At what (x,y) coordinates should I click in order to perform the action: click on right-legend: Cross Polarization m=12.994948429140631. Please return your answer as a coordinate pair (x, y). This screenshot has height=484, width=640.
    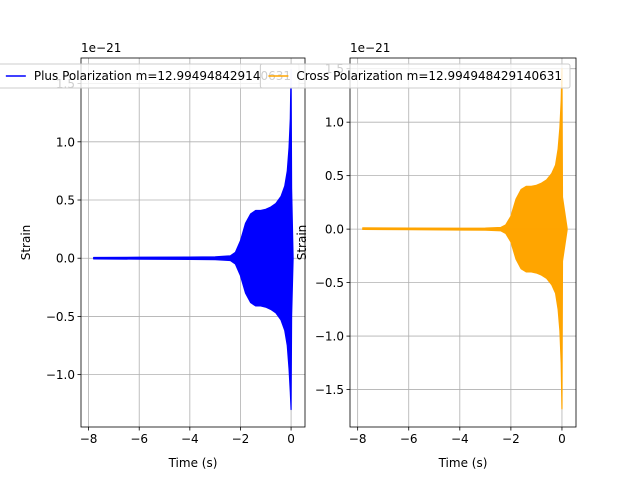
    Looking at the image, I should click on (415, 76).